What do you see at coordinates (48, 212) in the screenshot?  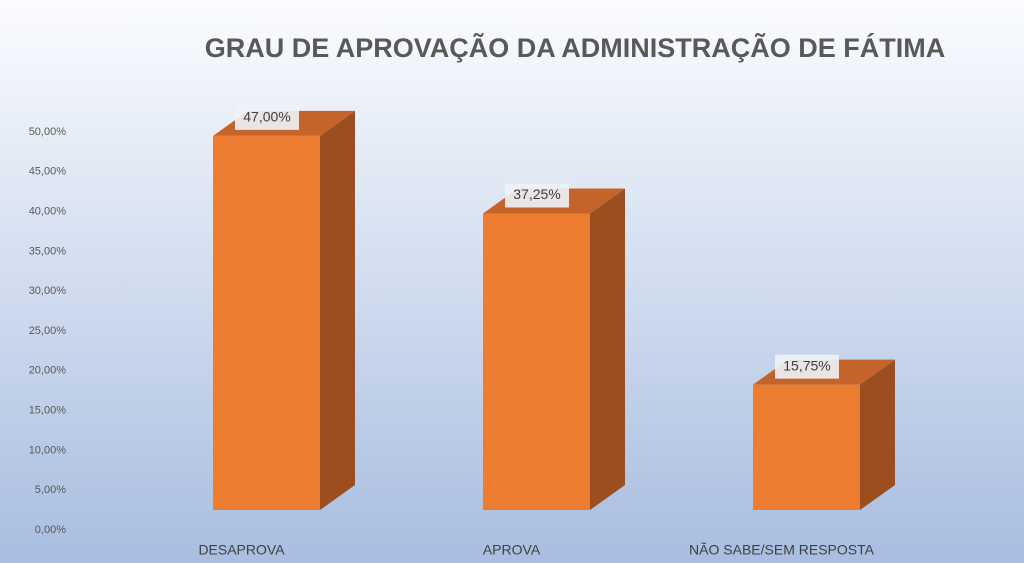 I see `y-tick-label: 40,00%` at bounding box center [48, 212].